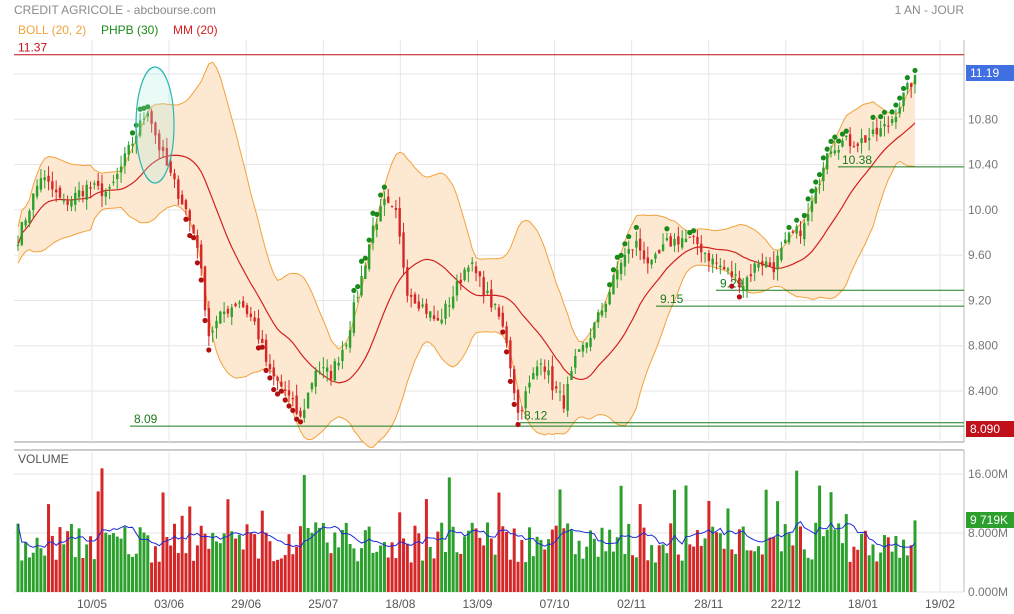  What do you see at coordinates (983, 391) in the screenshot?
I see `price-tick-label: 8.400` at bounding box center [983, 391].